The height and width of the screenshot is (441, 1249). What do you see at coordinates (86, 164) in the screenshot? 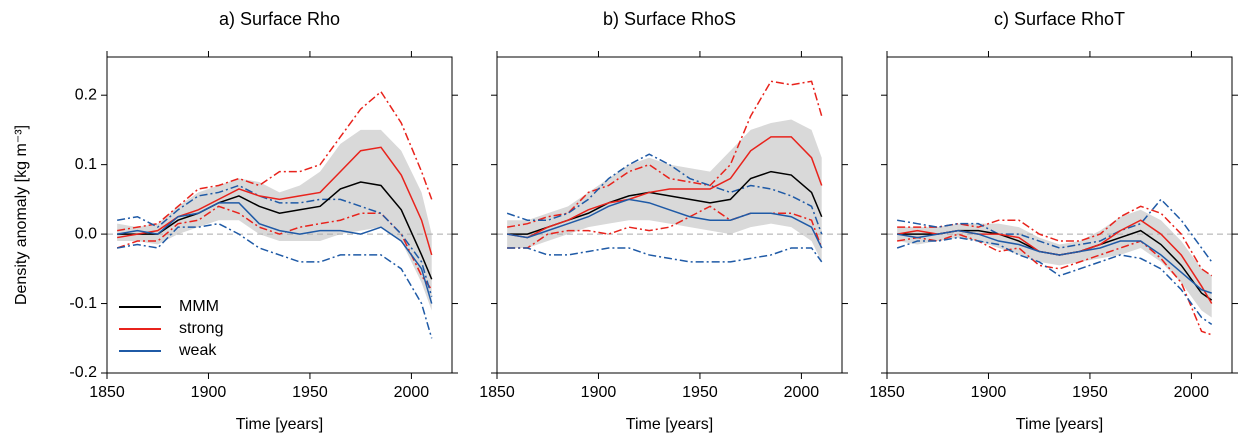
I see `y-tick-label: 0.1` at bounding box center [86, 164].